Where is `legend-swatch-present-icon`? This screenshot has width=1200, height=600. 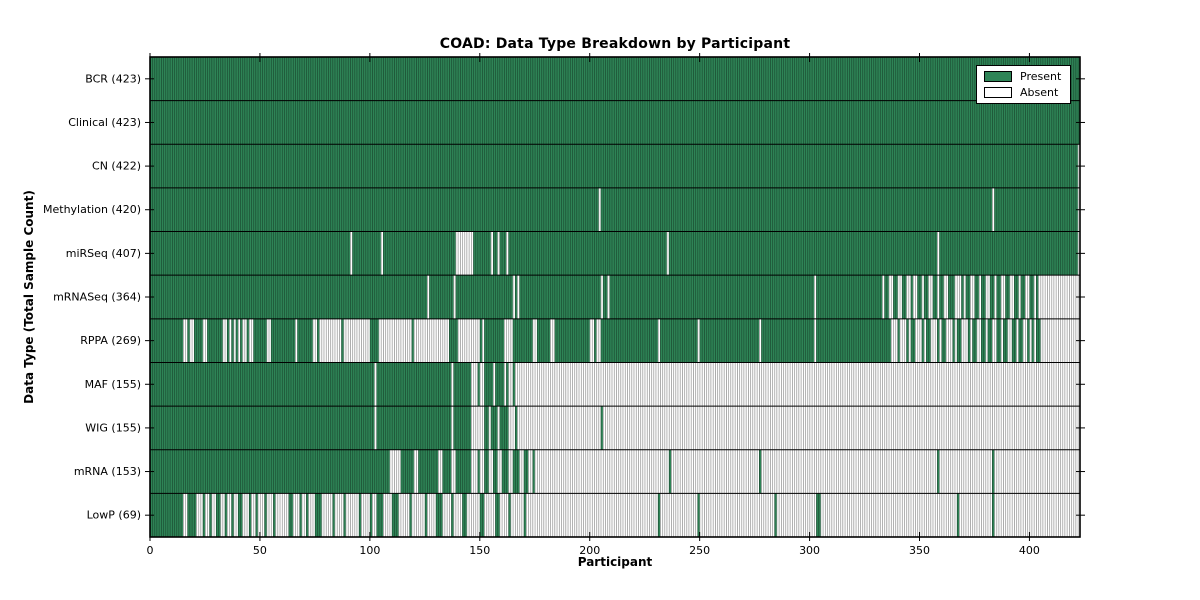
legend-swatch-present-icon is located at coordinates (998, 76).